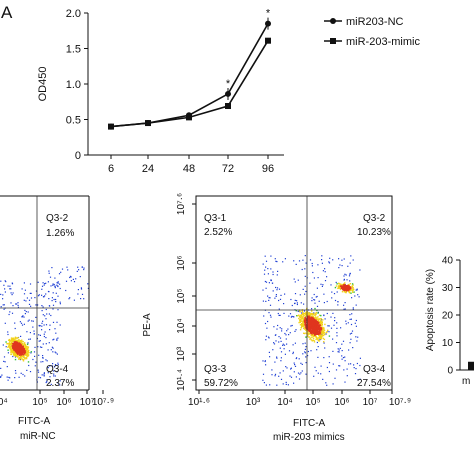 This screenshot has width=474, height=474. I want to click on data-point, so click(189, 117).